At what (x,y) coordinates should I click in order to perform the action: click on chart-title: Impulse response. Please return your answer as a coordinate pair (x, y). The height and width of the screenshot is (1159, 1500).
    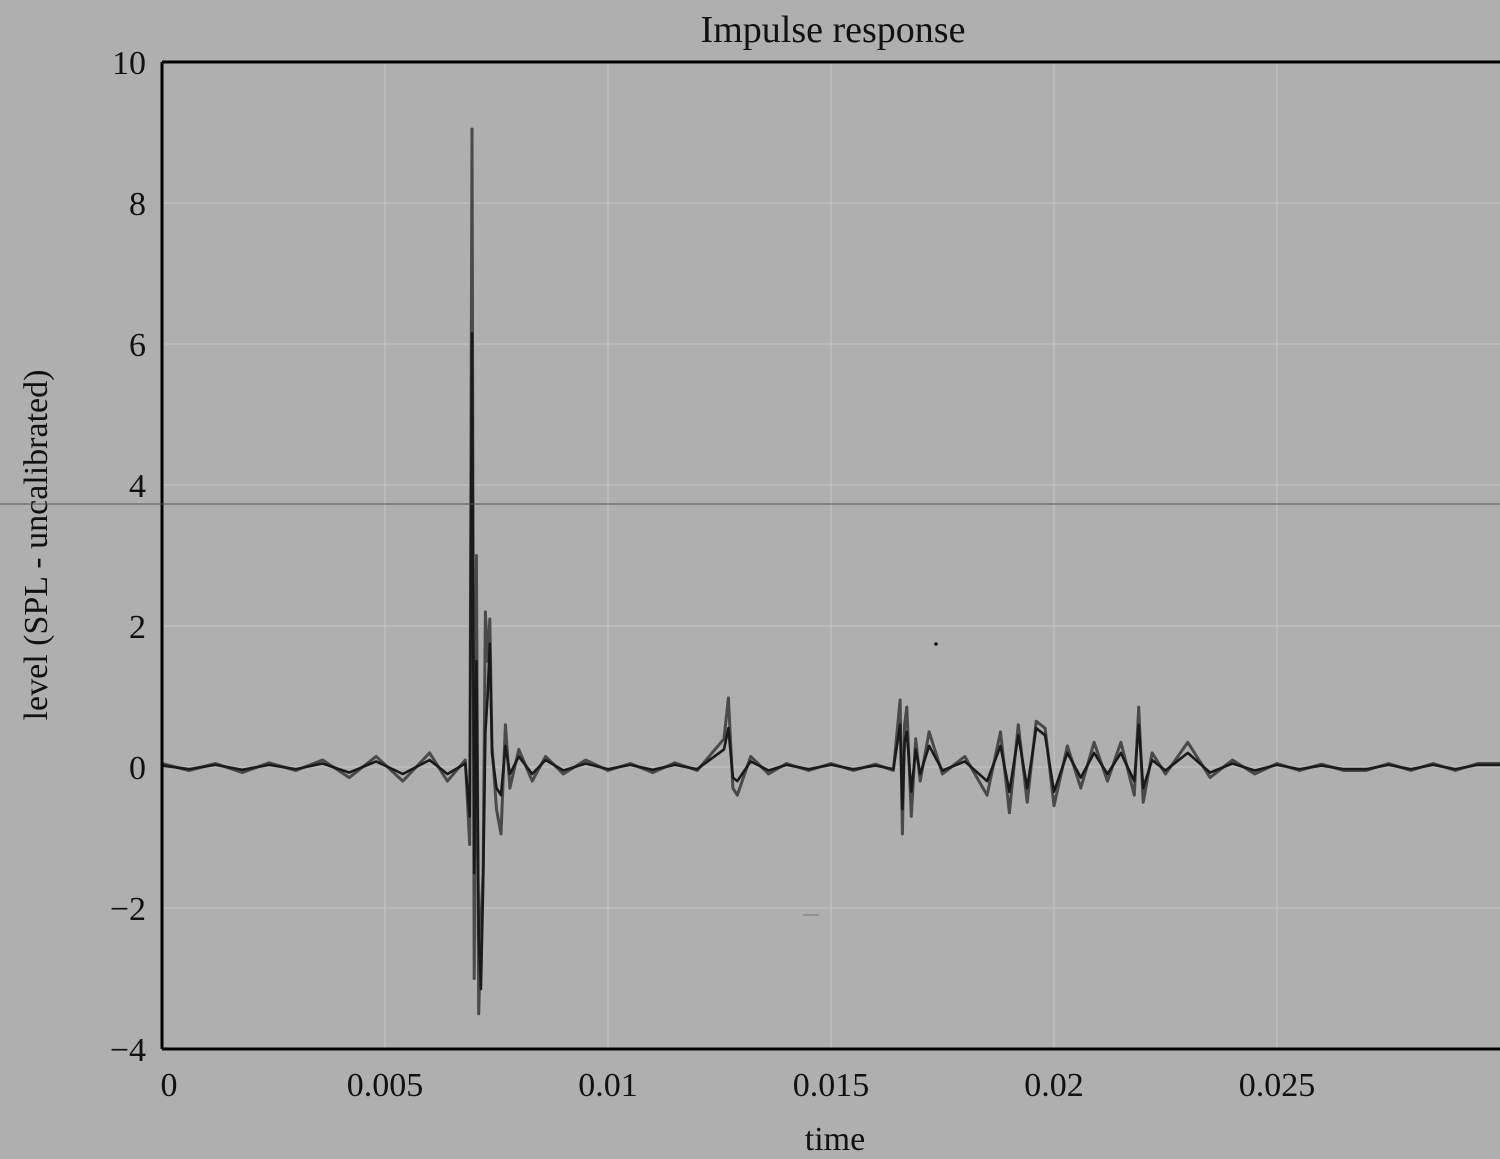
    Looking at the image, I should click on (833, 30).